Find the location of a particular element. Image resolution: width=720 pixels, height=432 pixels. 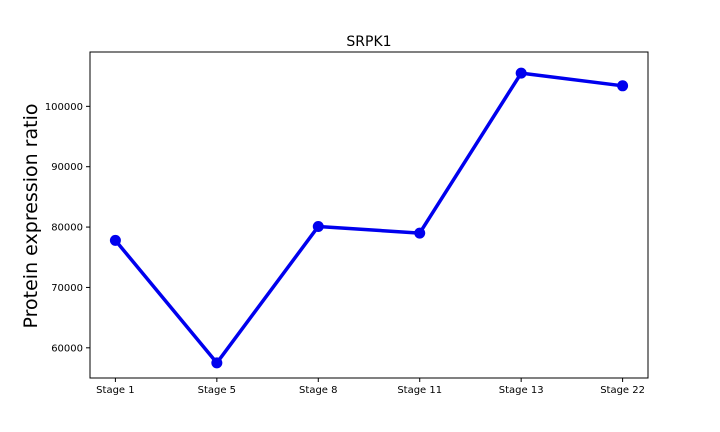

y-tick-label: 100000 is located at coordinates (64, 107).